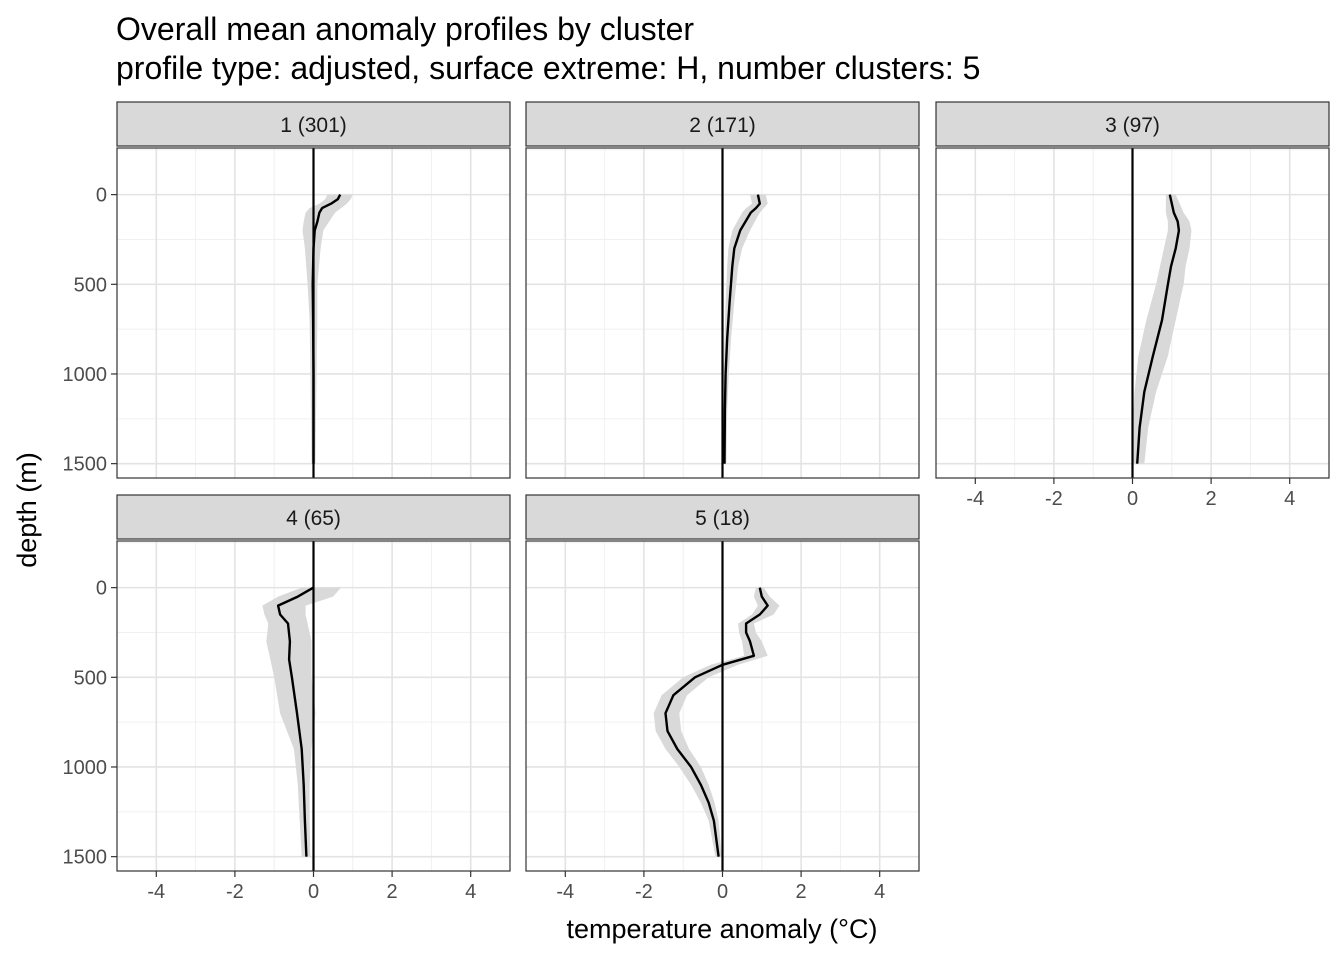  What do you see at coordinates (722, 125) in the screenshot?
I see `facet-strip-label: 2 (171)` at bounding box center [722, 125].